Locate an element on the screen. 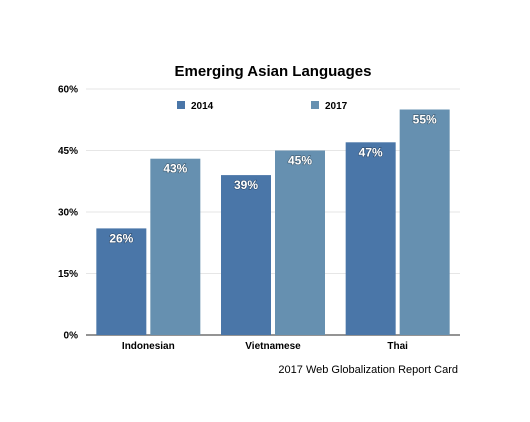 Image resolution: width=530 pixels, height=422 pixels. bar-value-label: 43% is located at coordinates (175, 169).